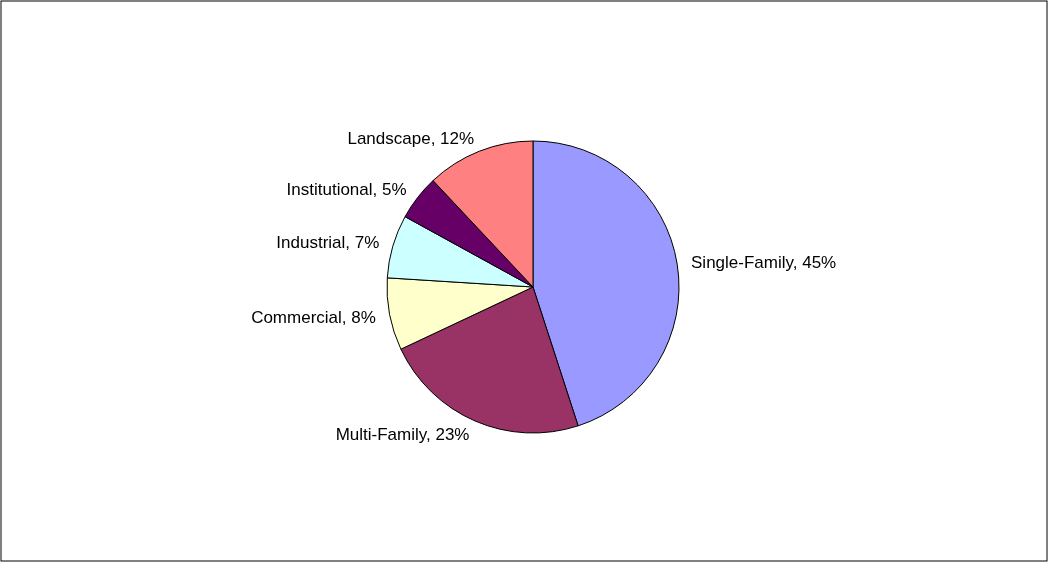  Describe the element at coordinates (313, 317) in the screenshot. I see `slice-label: Commercial, 8%` at that location.